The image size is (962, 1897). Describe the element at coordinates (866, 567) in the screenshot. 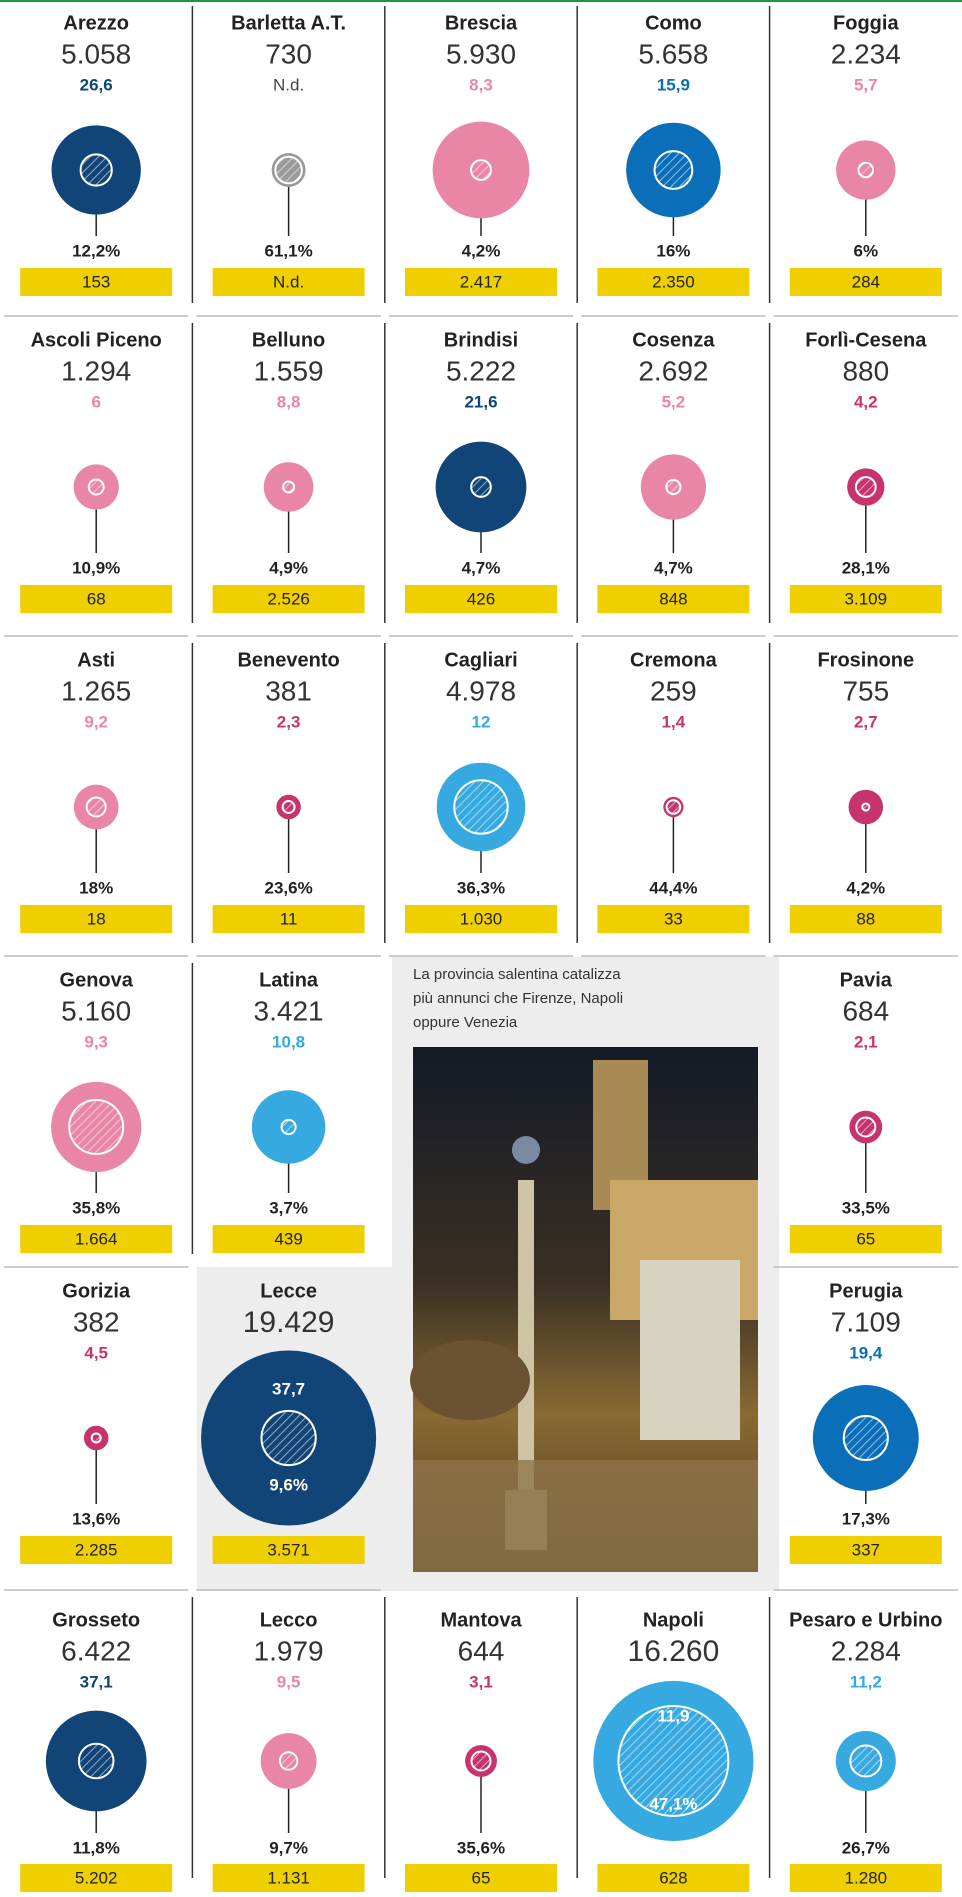

I see `percent-value: 28,1%` at that location.